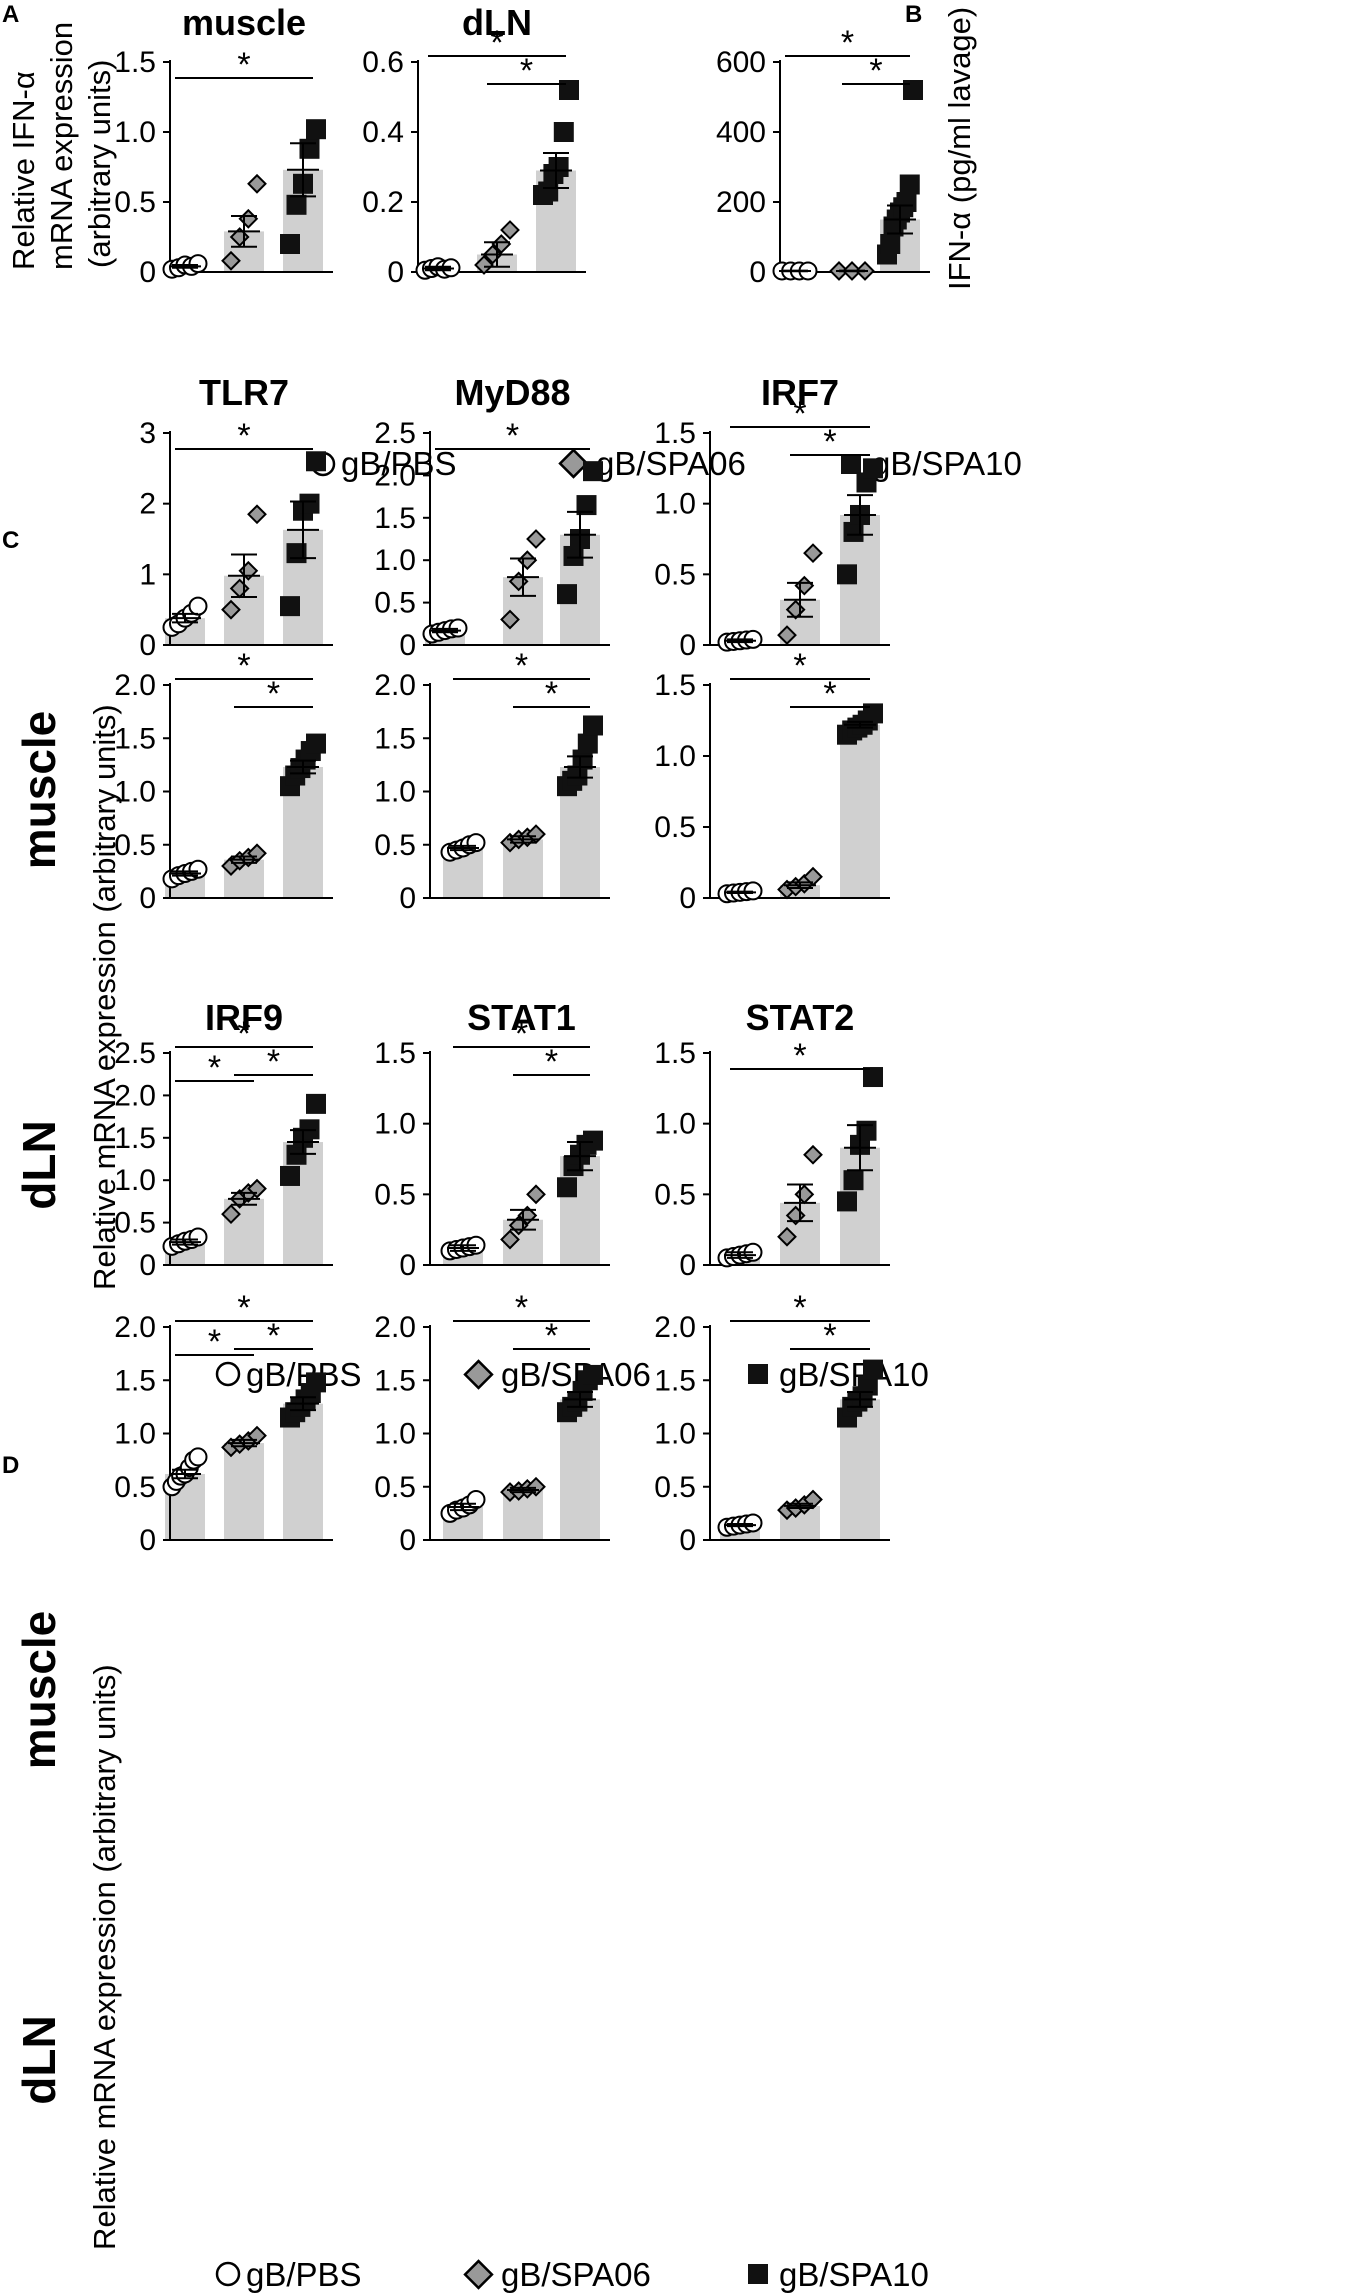 The image size is (1365, 2294). I want to click on legend-spa06-marker, so click(478, 1374).